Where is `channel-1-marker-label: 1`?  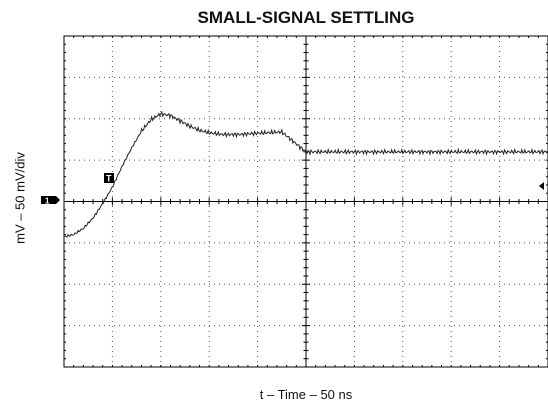
channel-1-marker-label: 1 is located at coordinates (47, 201).